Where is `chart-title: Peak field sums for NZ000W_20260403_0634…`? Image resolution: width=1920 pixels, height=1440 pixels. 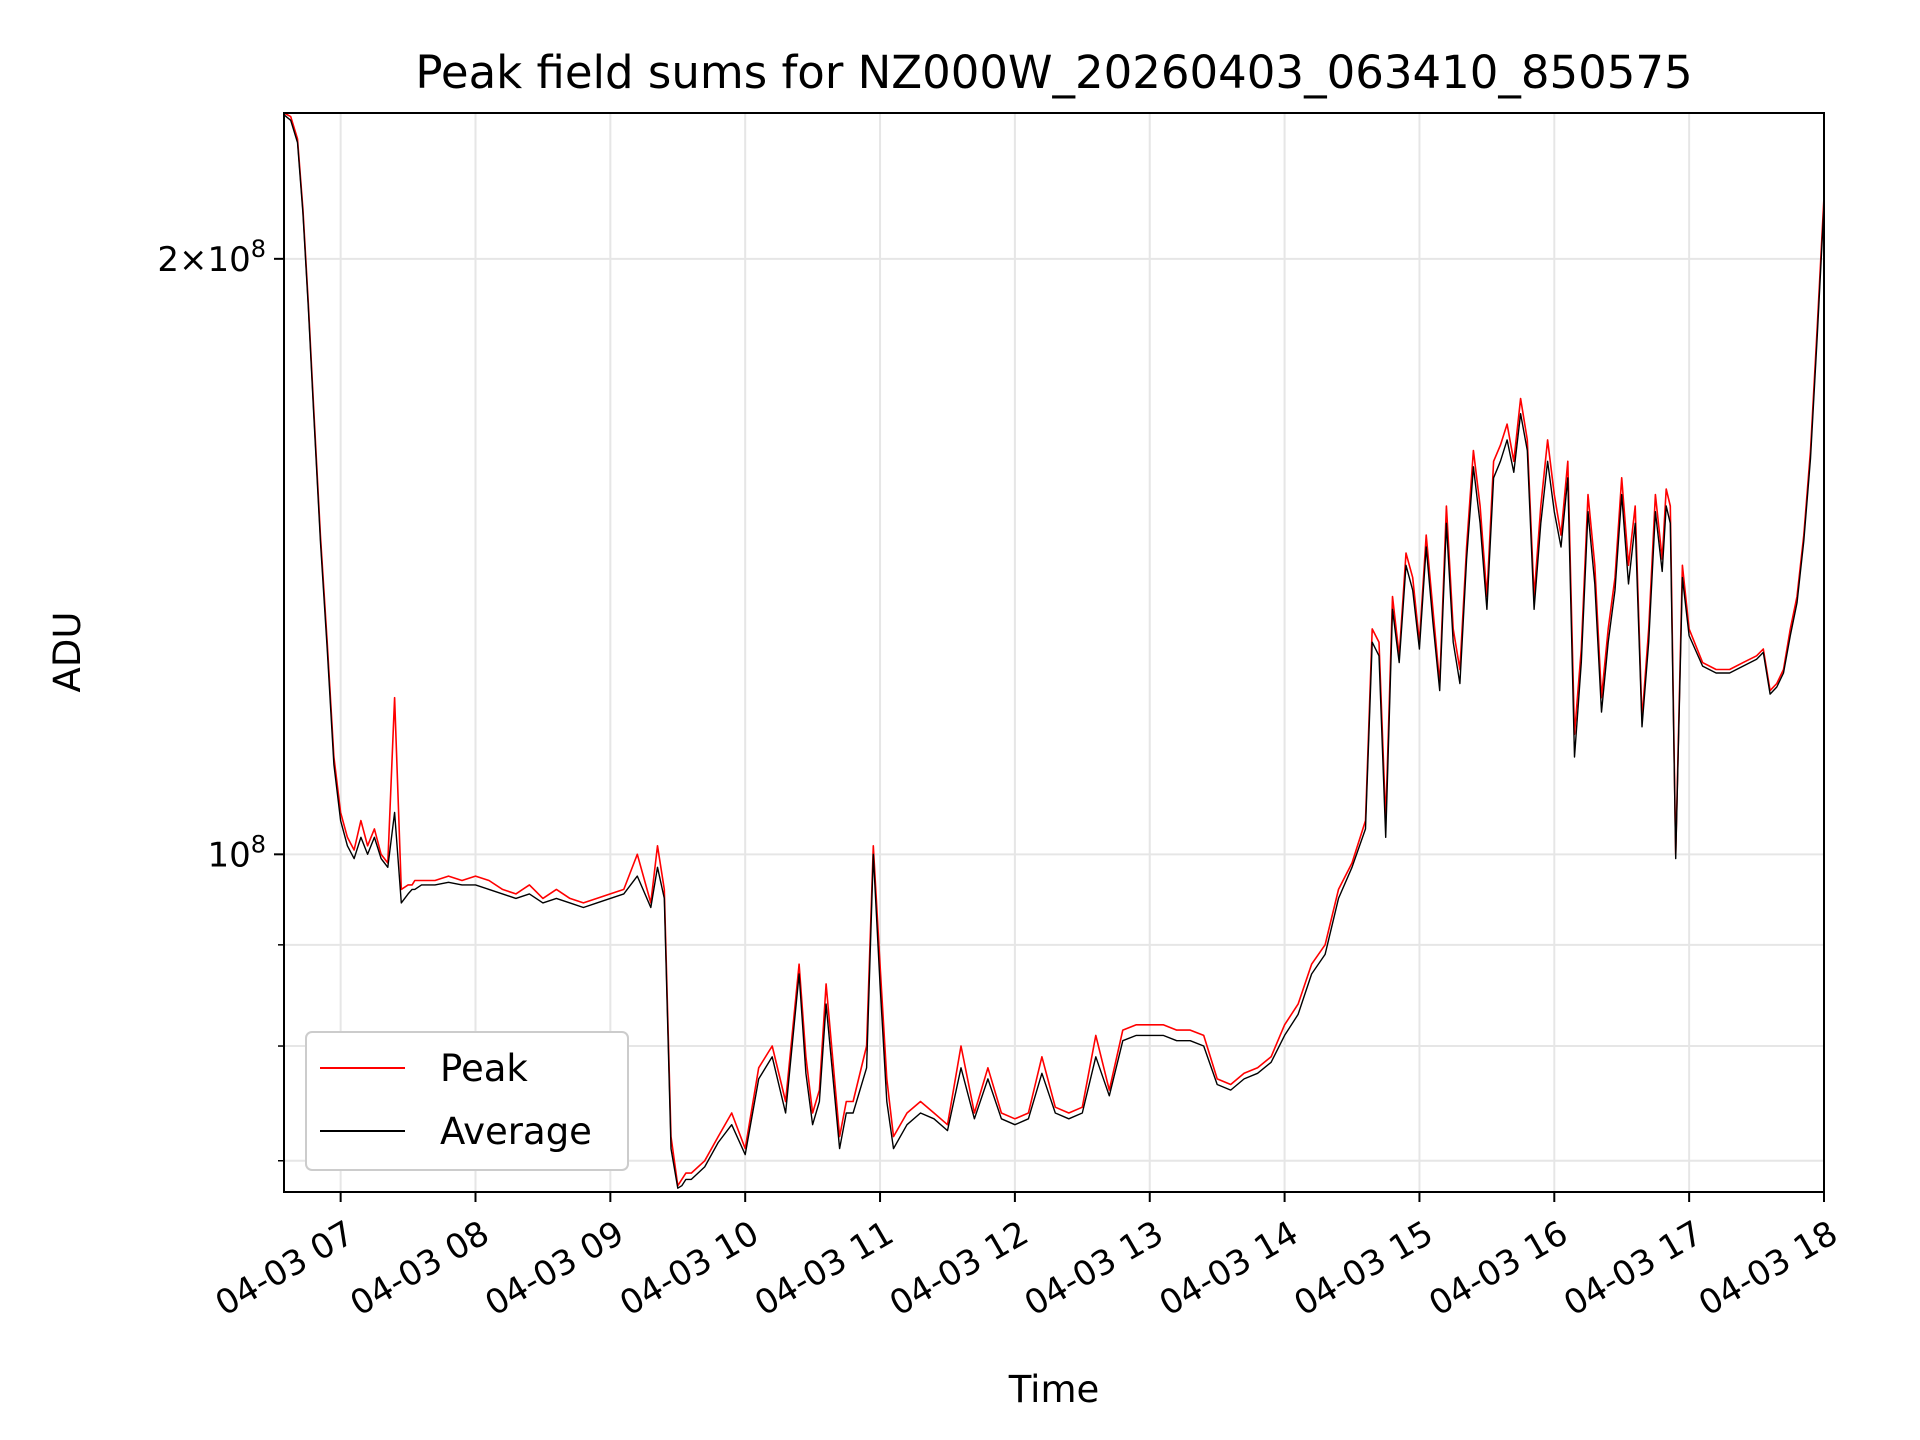
chart-title: Peak field sums for NZ000W_20260403_0634… is located at coordinates (1053, 72).